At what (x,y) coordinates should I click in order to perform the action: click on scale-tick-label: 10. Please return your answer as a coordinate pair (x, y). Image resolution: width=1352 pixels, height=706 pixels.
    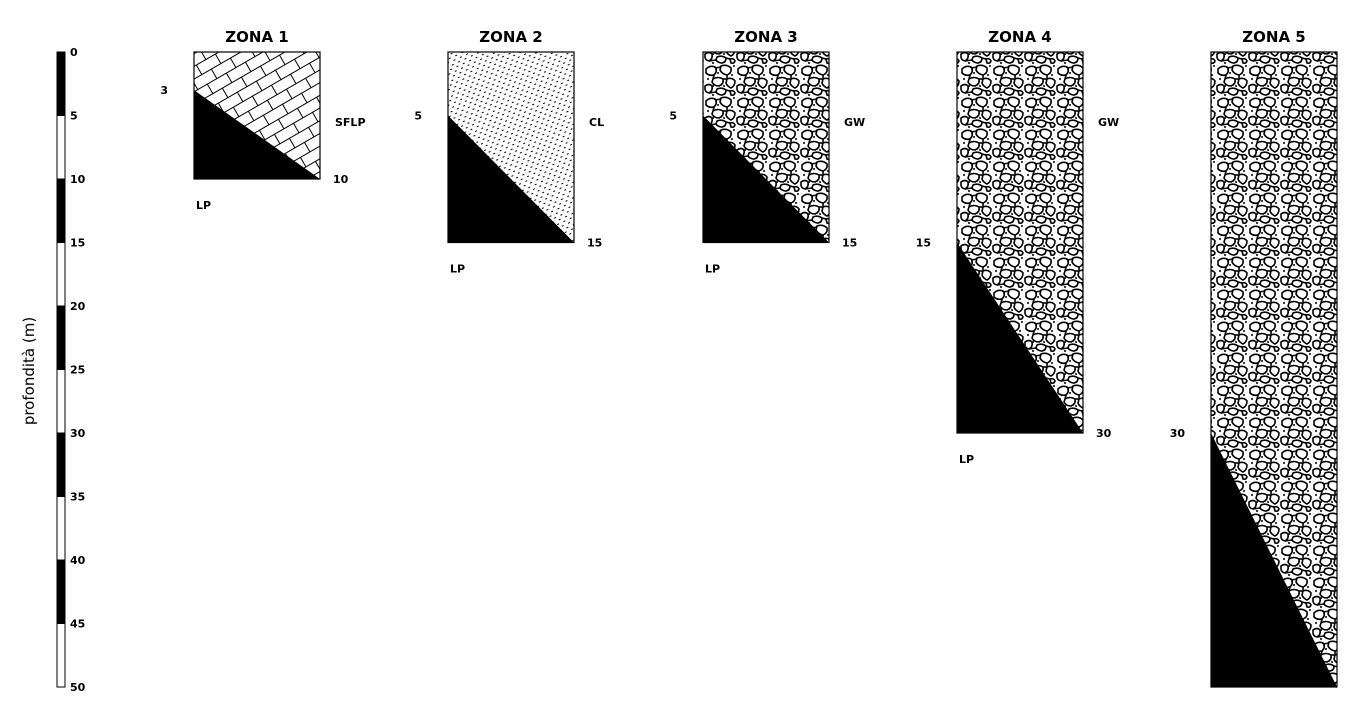
    Looking at the image, I should click on (78, 179).